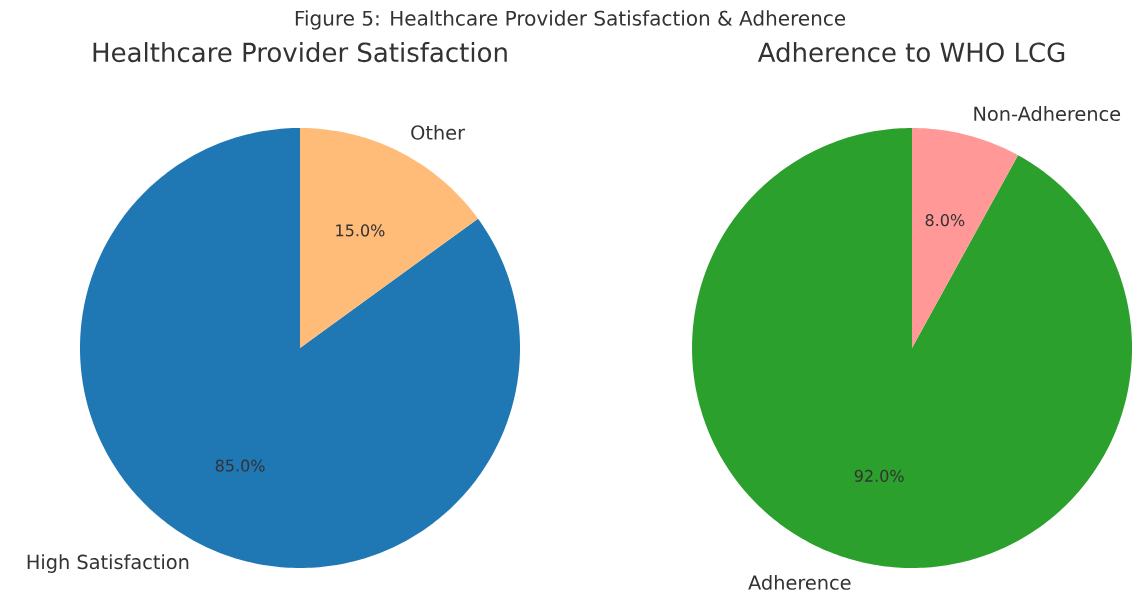  I want to click on data-label: 15.0%, so click(360, 230).